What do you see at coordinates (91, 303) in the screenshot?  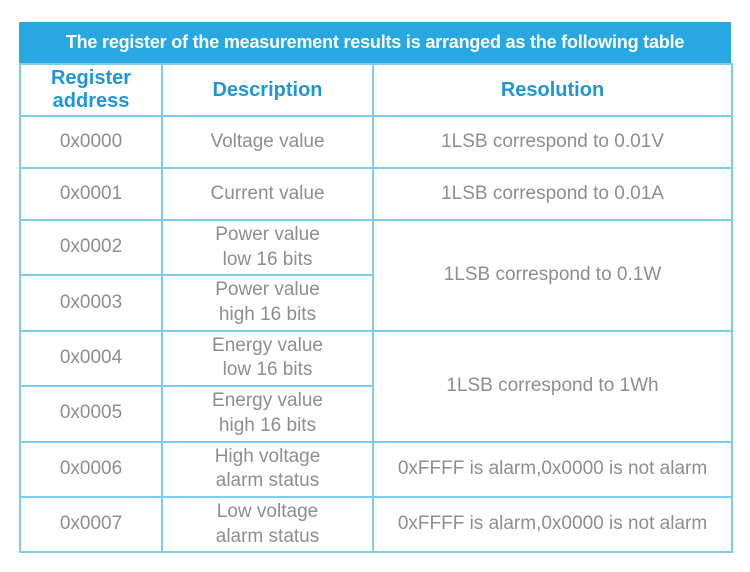 I see `register-address-cell: 0x0003` at bounding box center [91, 303].